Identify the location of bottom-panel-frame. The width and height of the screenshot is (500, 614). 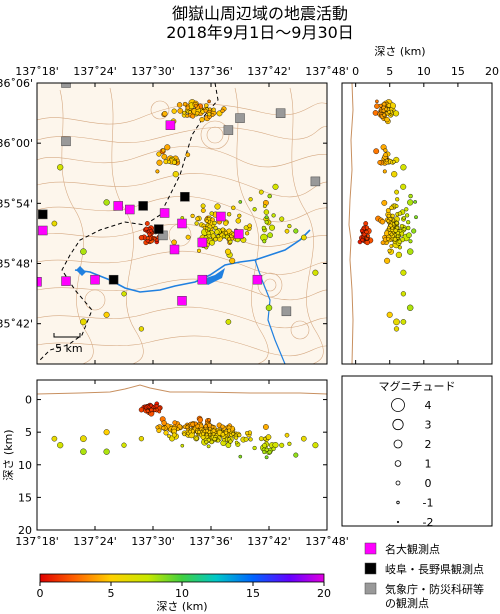
(182, 455).